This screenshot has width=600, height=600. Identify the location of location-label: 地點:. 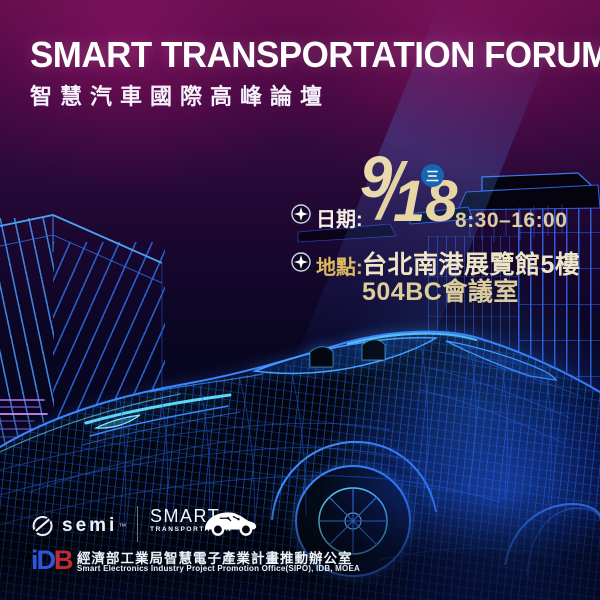
(339, 268).